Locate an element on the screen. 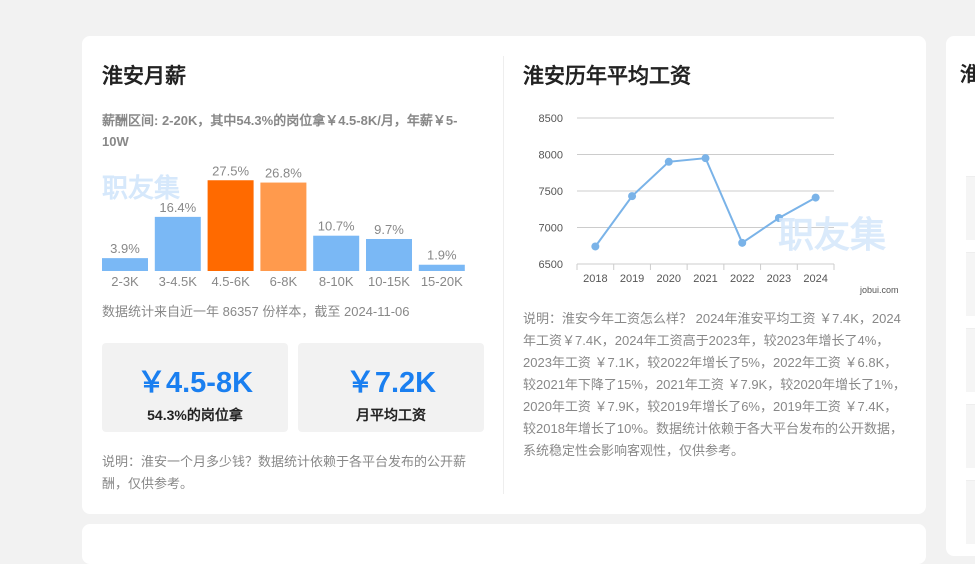 This screenshot has width=975, height=564. x-tick-label: 2019 is located at coordinates (632, 279).